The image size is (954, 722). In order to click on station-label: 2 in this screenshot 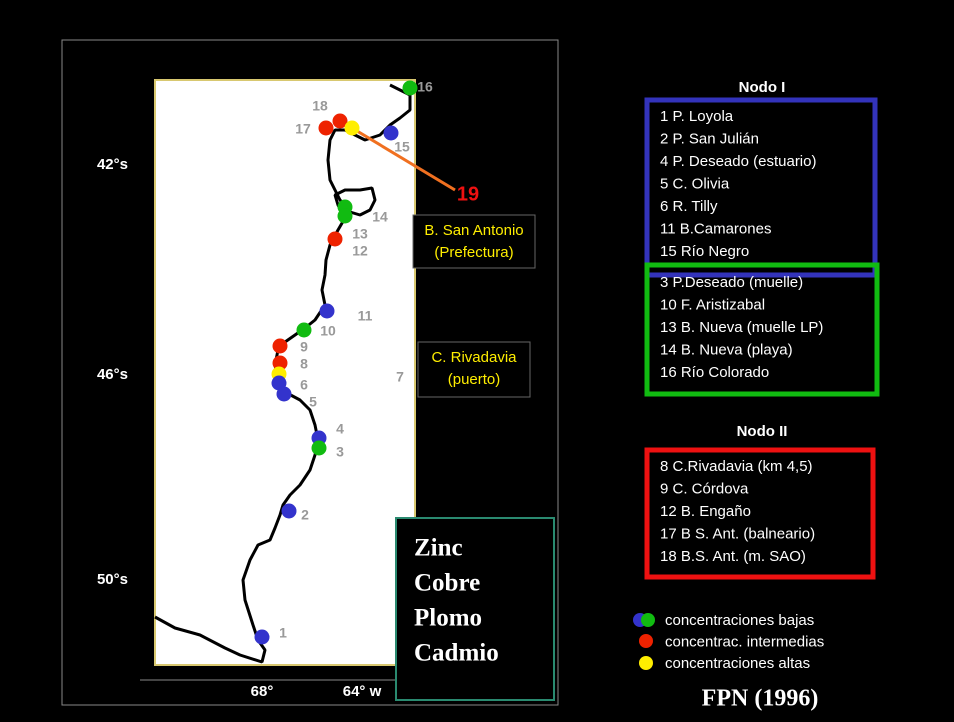, I will do `click(305, 515)`.